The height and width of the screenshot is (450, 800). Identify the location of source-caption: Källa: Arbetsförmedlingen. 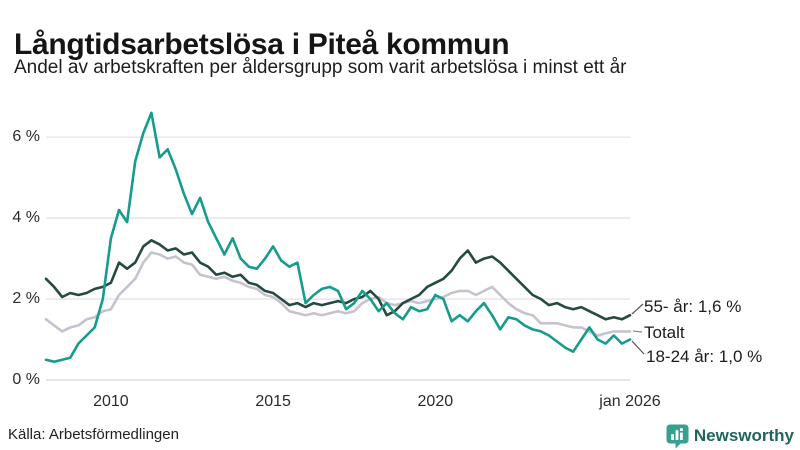
(93, 434).